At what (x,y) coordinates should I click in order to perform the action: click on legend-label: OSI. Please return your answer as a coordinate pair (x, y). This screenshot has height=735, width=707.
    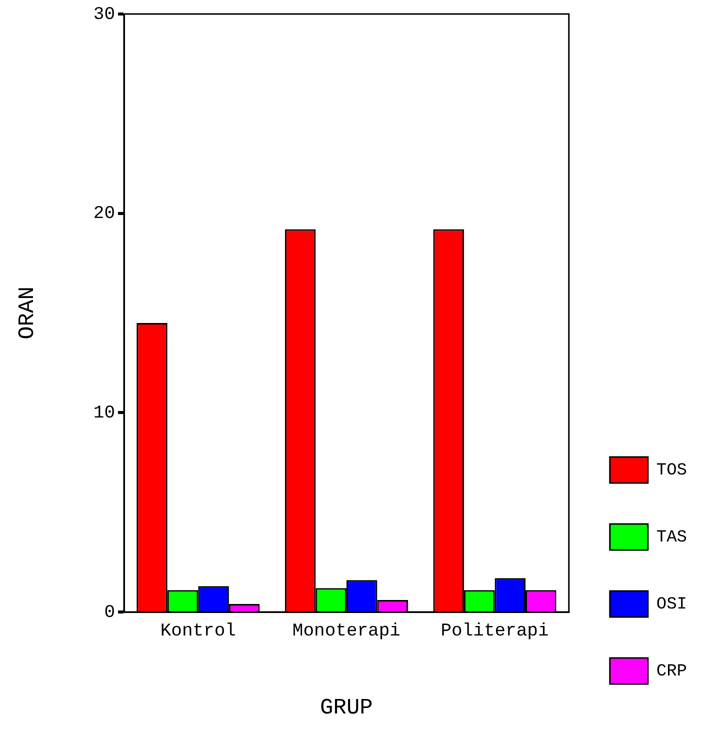
    Looking at the image, I should click on (672, 605).